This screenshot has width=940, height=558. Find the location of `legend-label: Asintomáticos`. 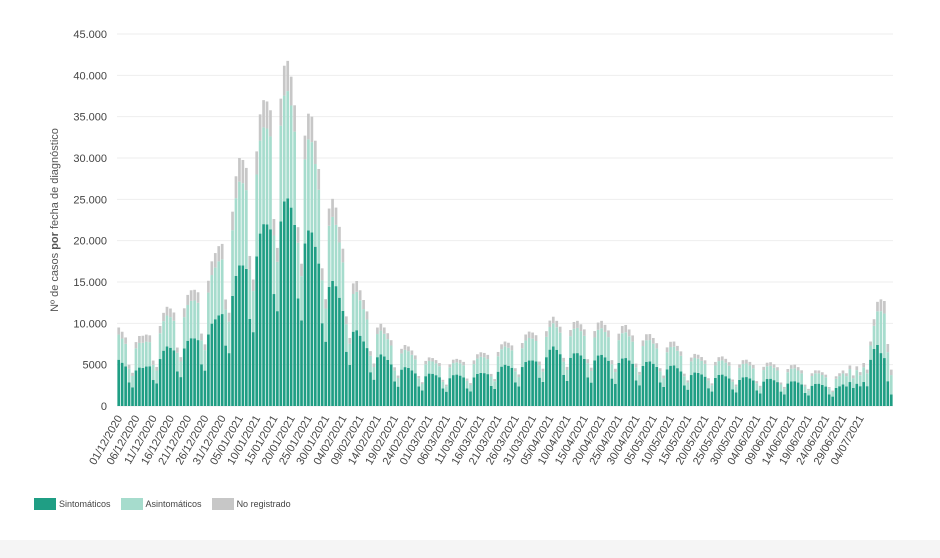

legend-label: Asintomáticos is located at coordinates (173, 504).